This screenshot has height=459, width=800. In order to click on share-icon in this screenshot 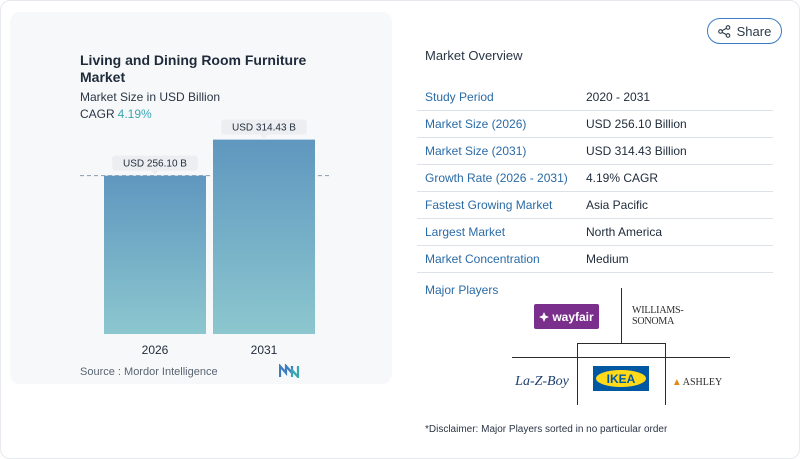, I will do `click(723, 31)`.